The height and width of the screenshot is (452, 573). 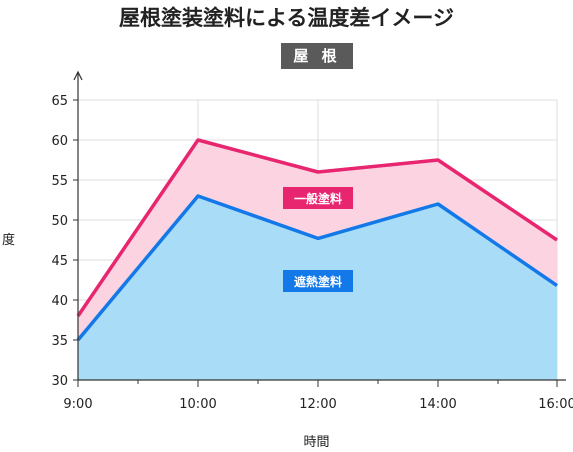 I want to click on x-axis-label: 時間, so click(x=316, y=442).